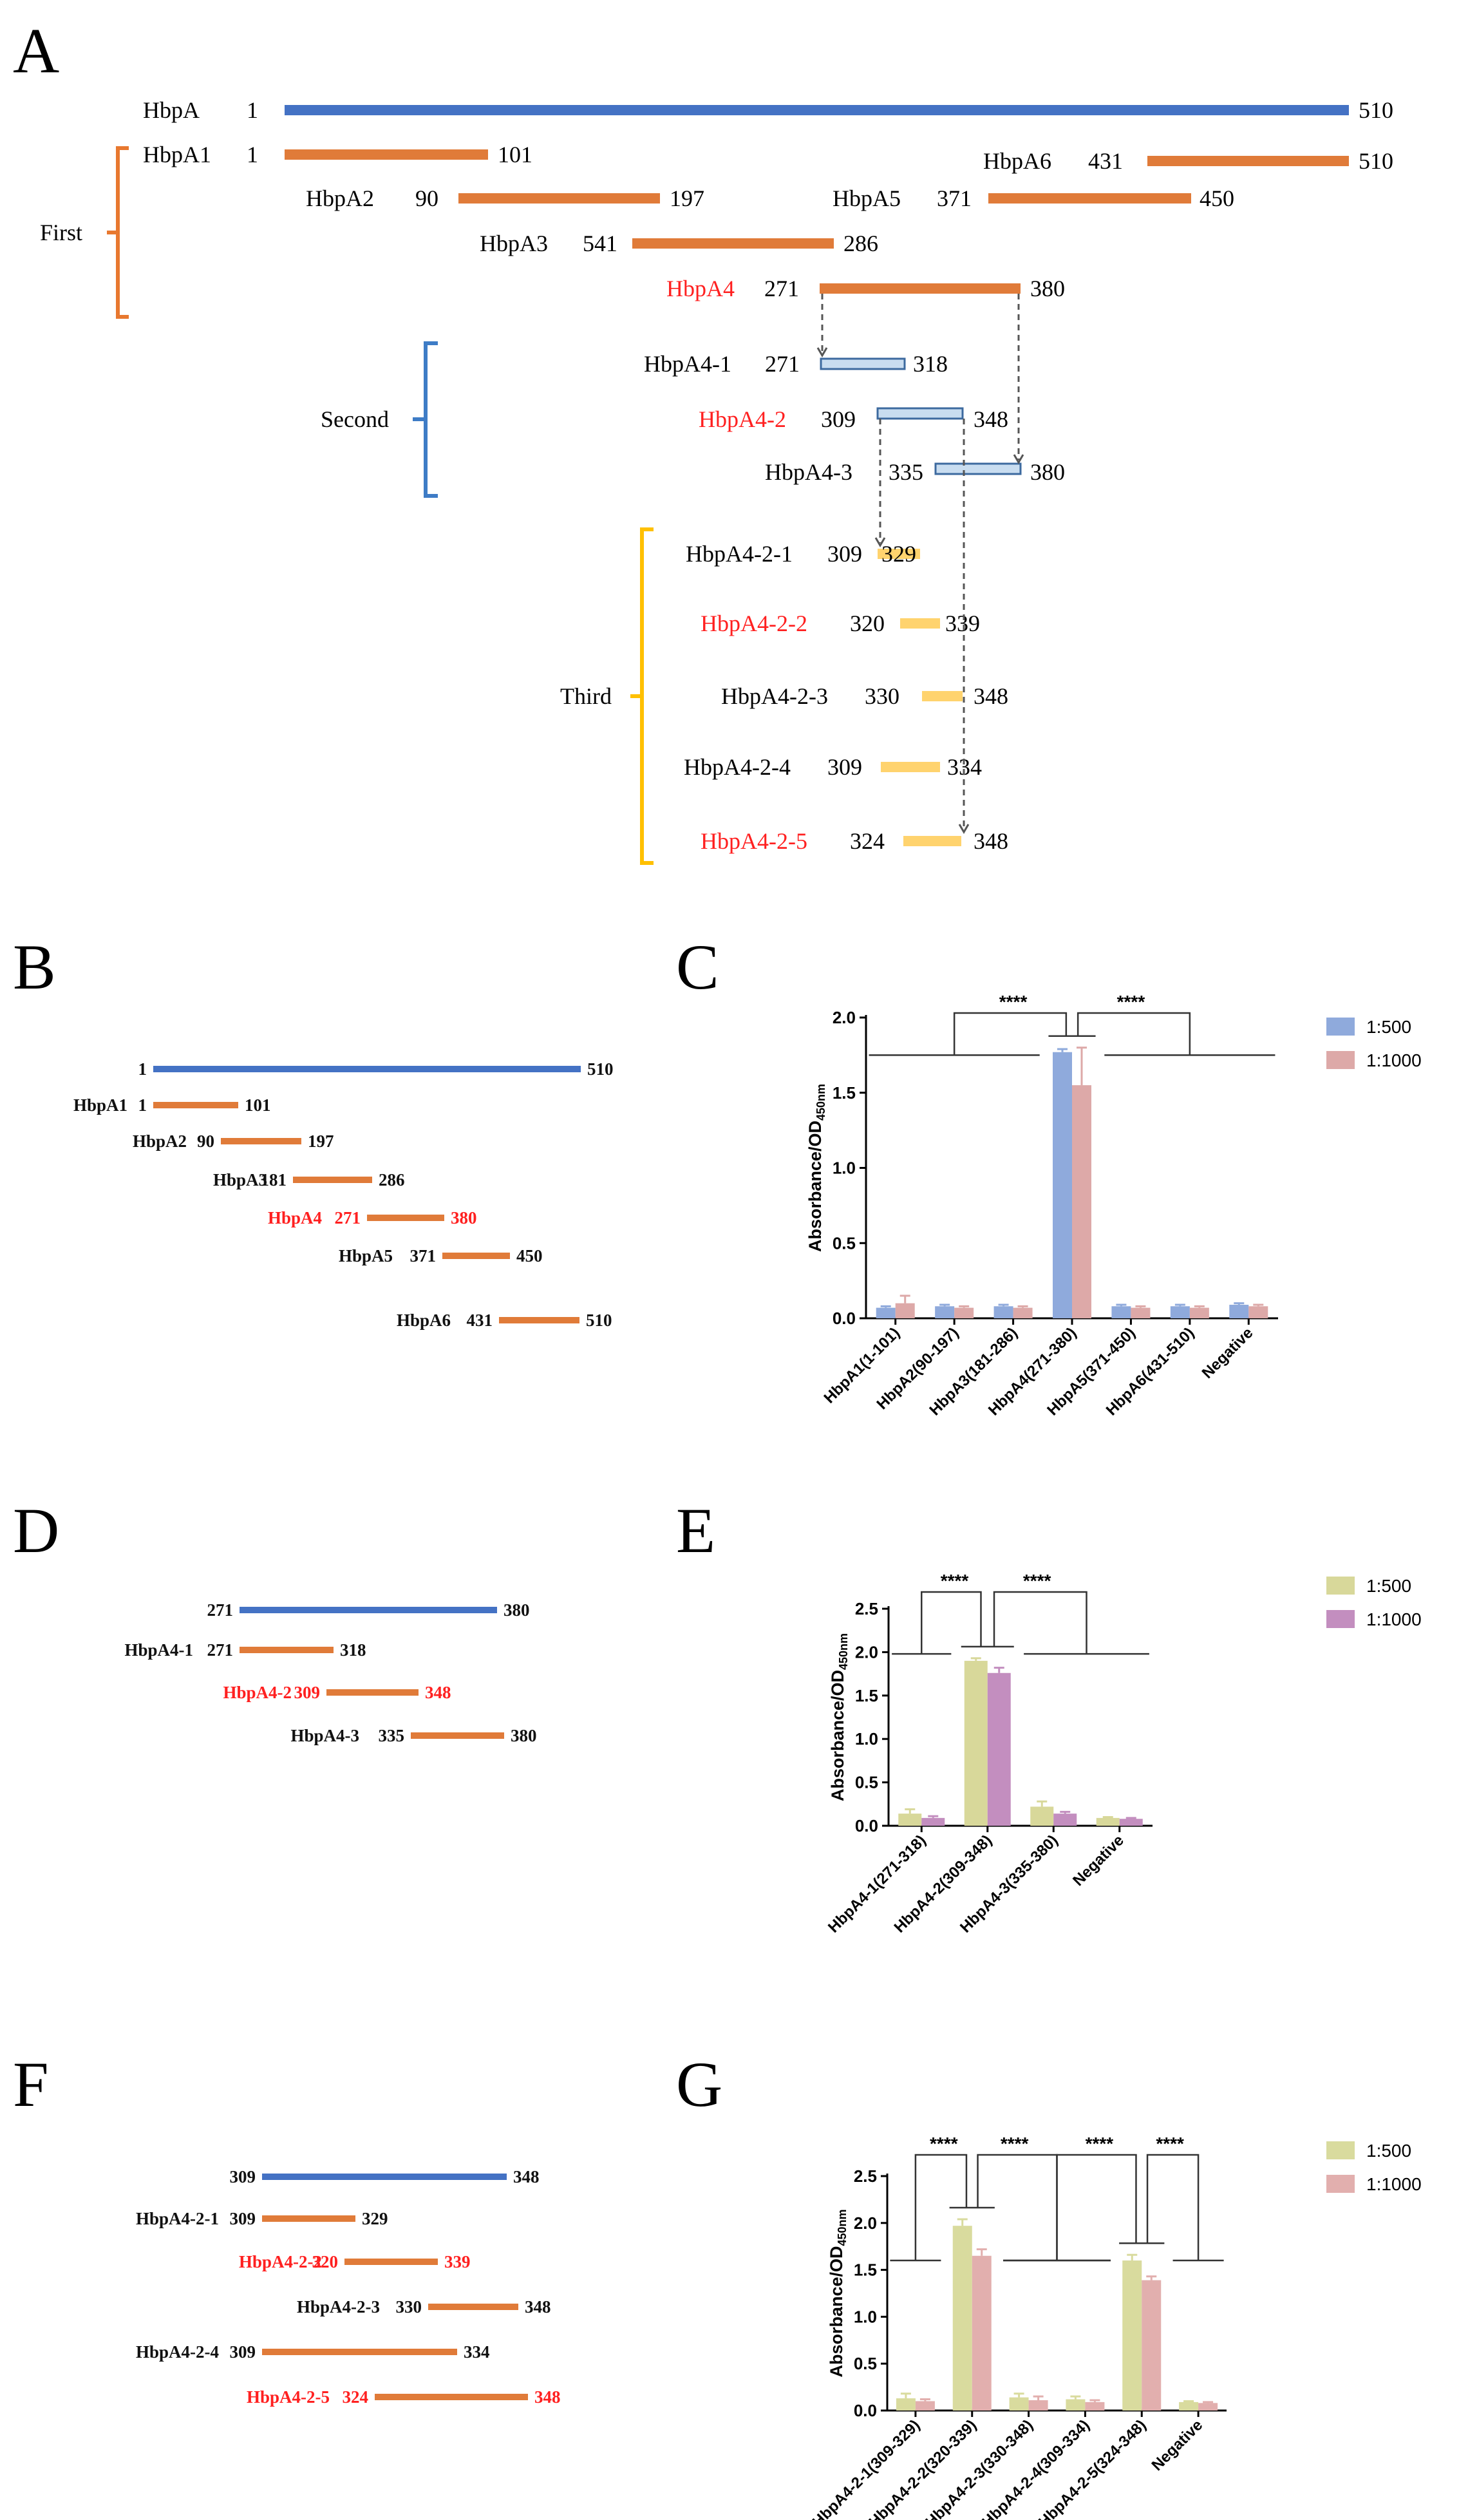 The height and width of the screenshot is (2520, 1459). What do you see at coordinates (991, 841) in the screenshot?
I see `a-row-end: 348` at bounding box center [991, 841].